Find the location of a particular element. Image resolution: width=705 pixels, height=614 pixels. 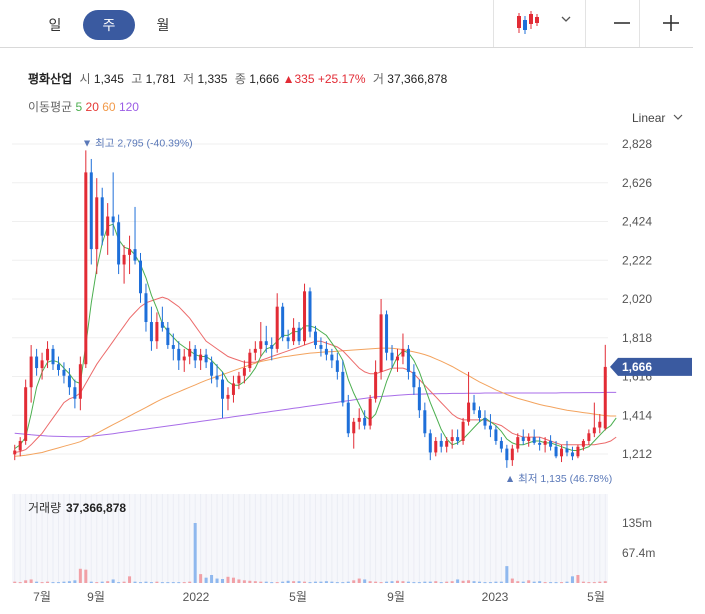

tab-month: 월 is located at coordinates (163, 25).